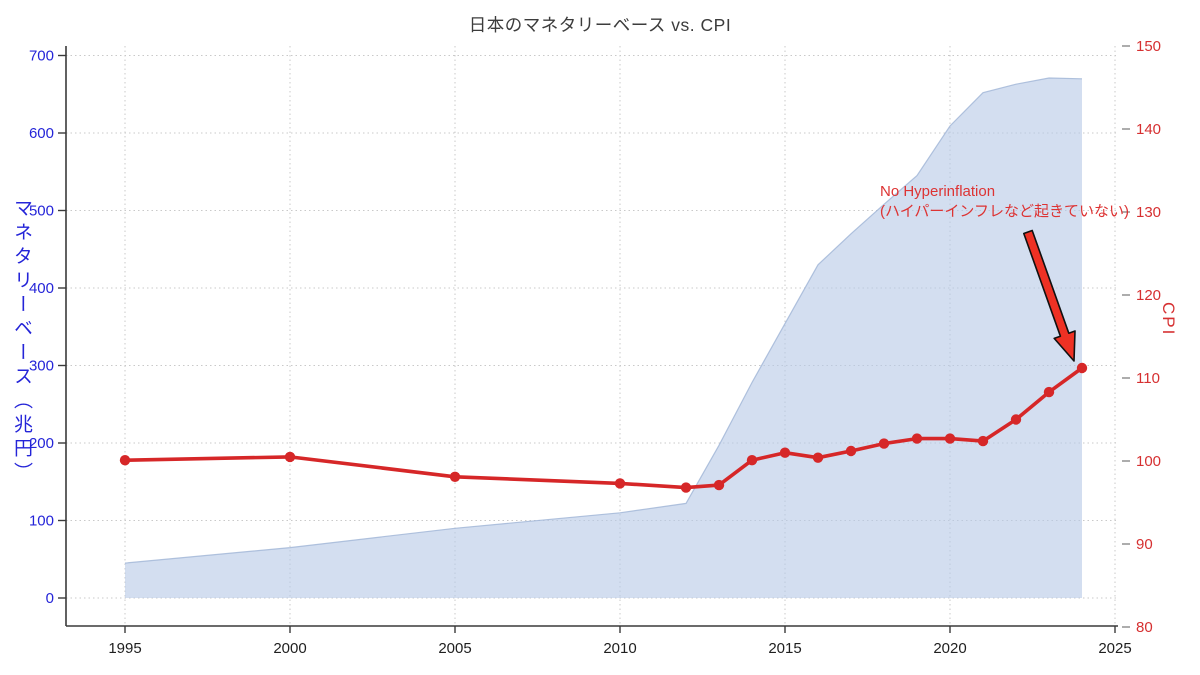 The width and height of the screenshot is (1200, 675). What do you see at coordinates (1114, 648) in the screenshot?
I see `x-tick-label: 2025` at bounding box center [1114, 648].